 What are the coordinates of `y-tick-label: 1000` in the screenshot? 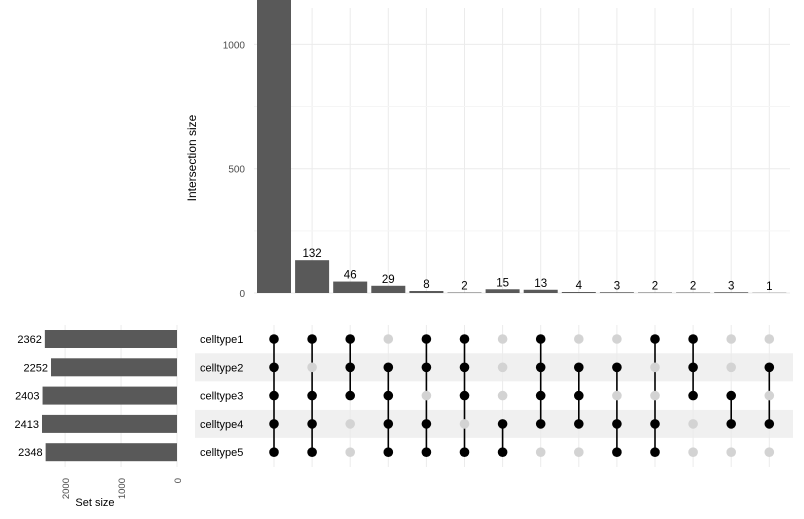 It's located at (234, 45).